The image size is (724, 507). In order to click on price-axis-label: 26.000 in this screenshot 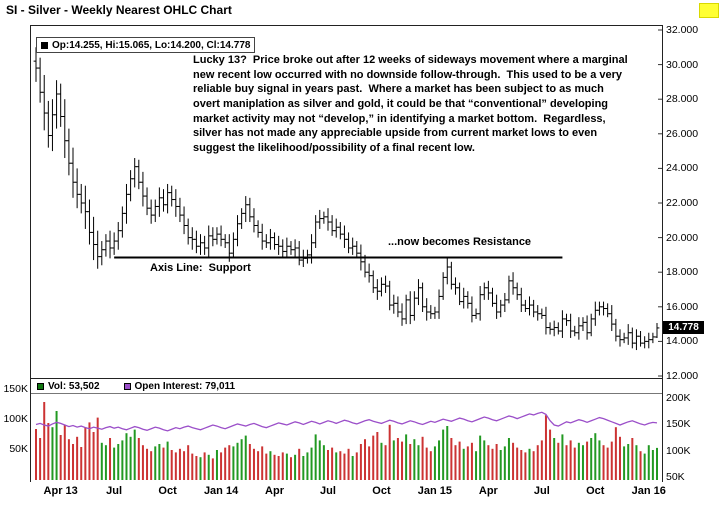, I will do `click(682, 133)`.